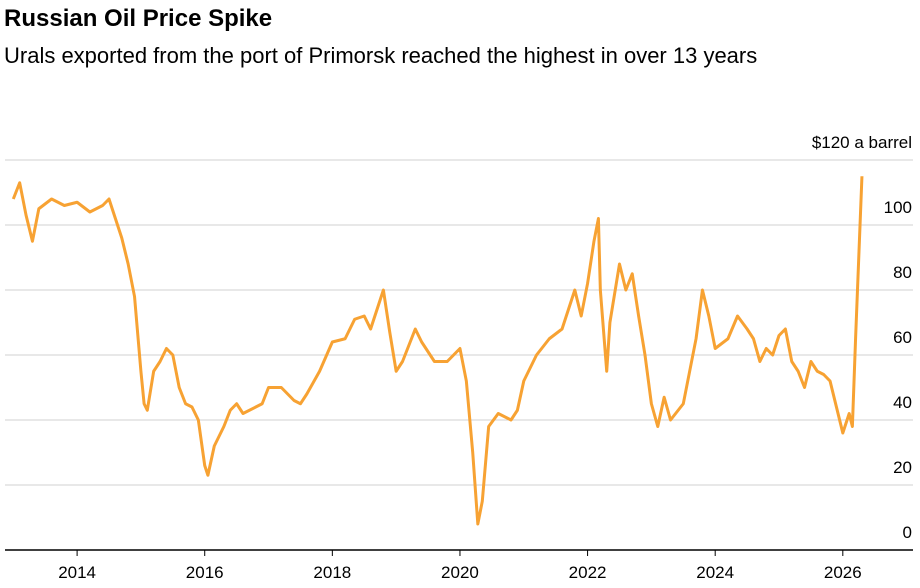 Image resolution: width=920 pixels, height=588 pixels. What do you see at coordinates (898, 207) in the screenshot?
I see `y-tick-label: 100` at bounding box center [898, 207].